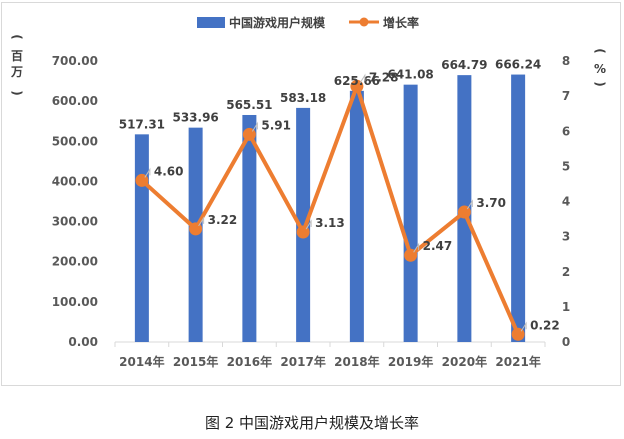 This screenshot has width=624, height=439. I want to click on rate-value-label: 7.28, so click(384, 77).